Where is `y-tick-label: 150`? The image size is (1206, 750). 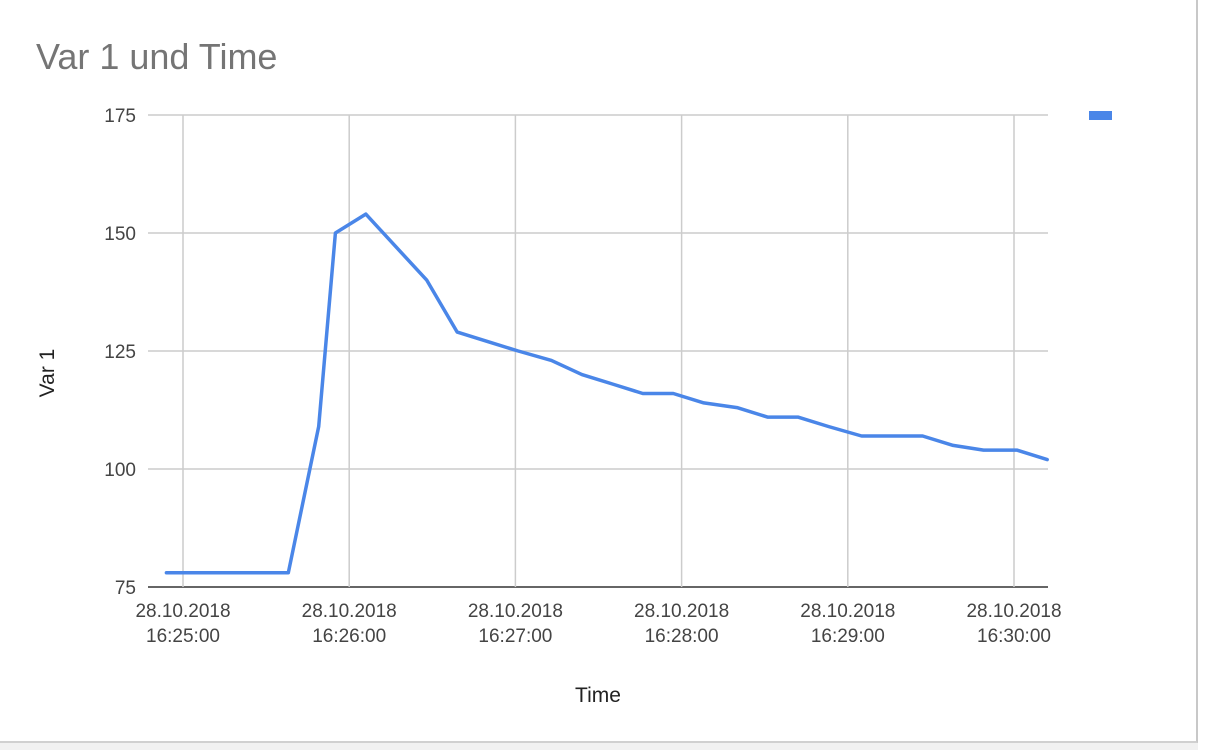 y-tick-label: 150 is located at coordinates (120, 234).